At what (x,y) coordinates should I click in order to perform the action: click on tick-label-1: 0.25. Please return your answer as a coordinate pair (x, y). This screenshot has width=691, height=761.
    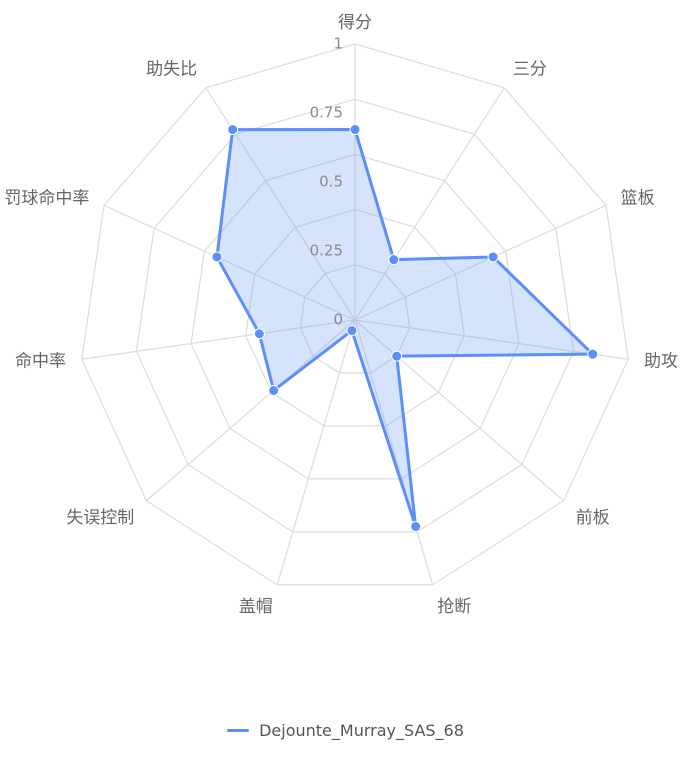
    Looking at the image, I should click on (326, 251).